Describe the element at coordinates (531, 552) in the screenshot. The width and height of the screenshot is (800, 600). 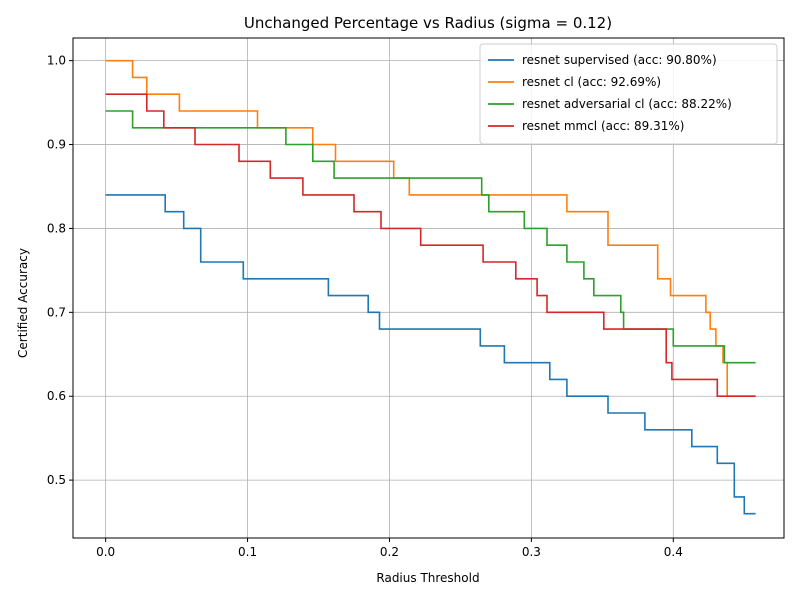
I see `x-tick-label: 0.3` at that location.